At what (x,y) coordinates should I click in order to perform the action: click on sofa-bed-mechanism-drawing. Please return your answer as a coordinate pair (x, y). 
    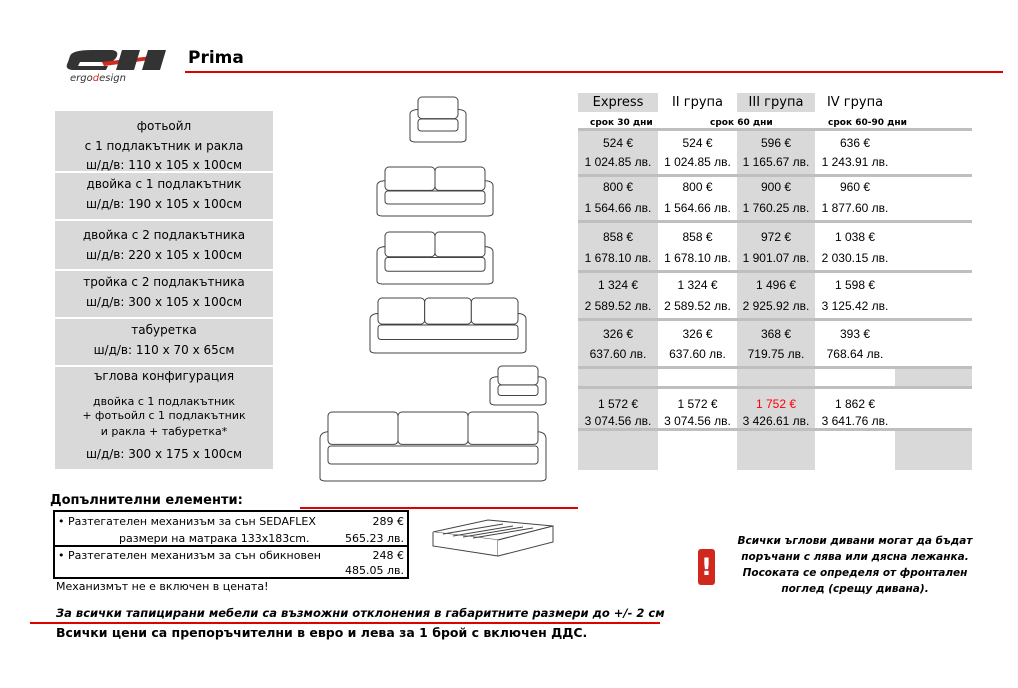
    Looking at the image, I should click on (493, 538).